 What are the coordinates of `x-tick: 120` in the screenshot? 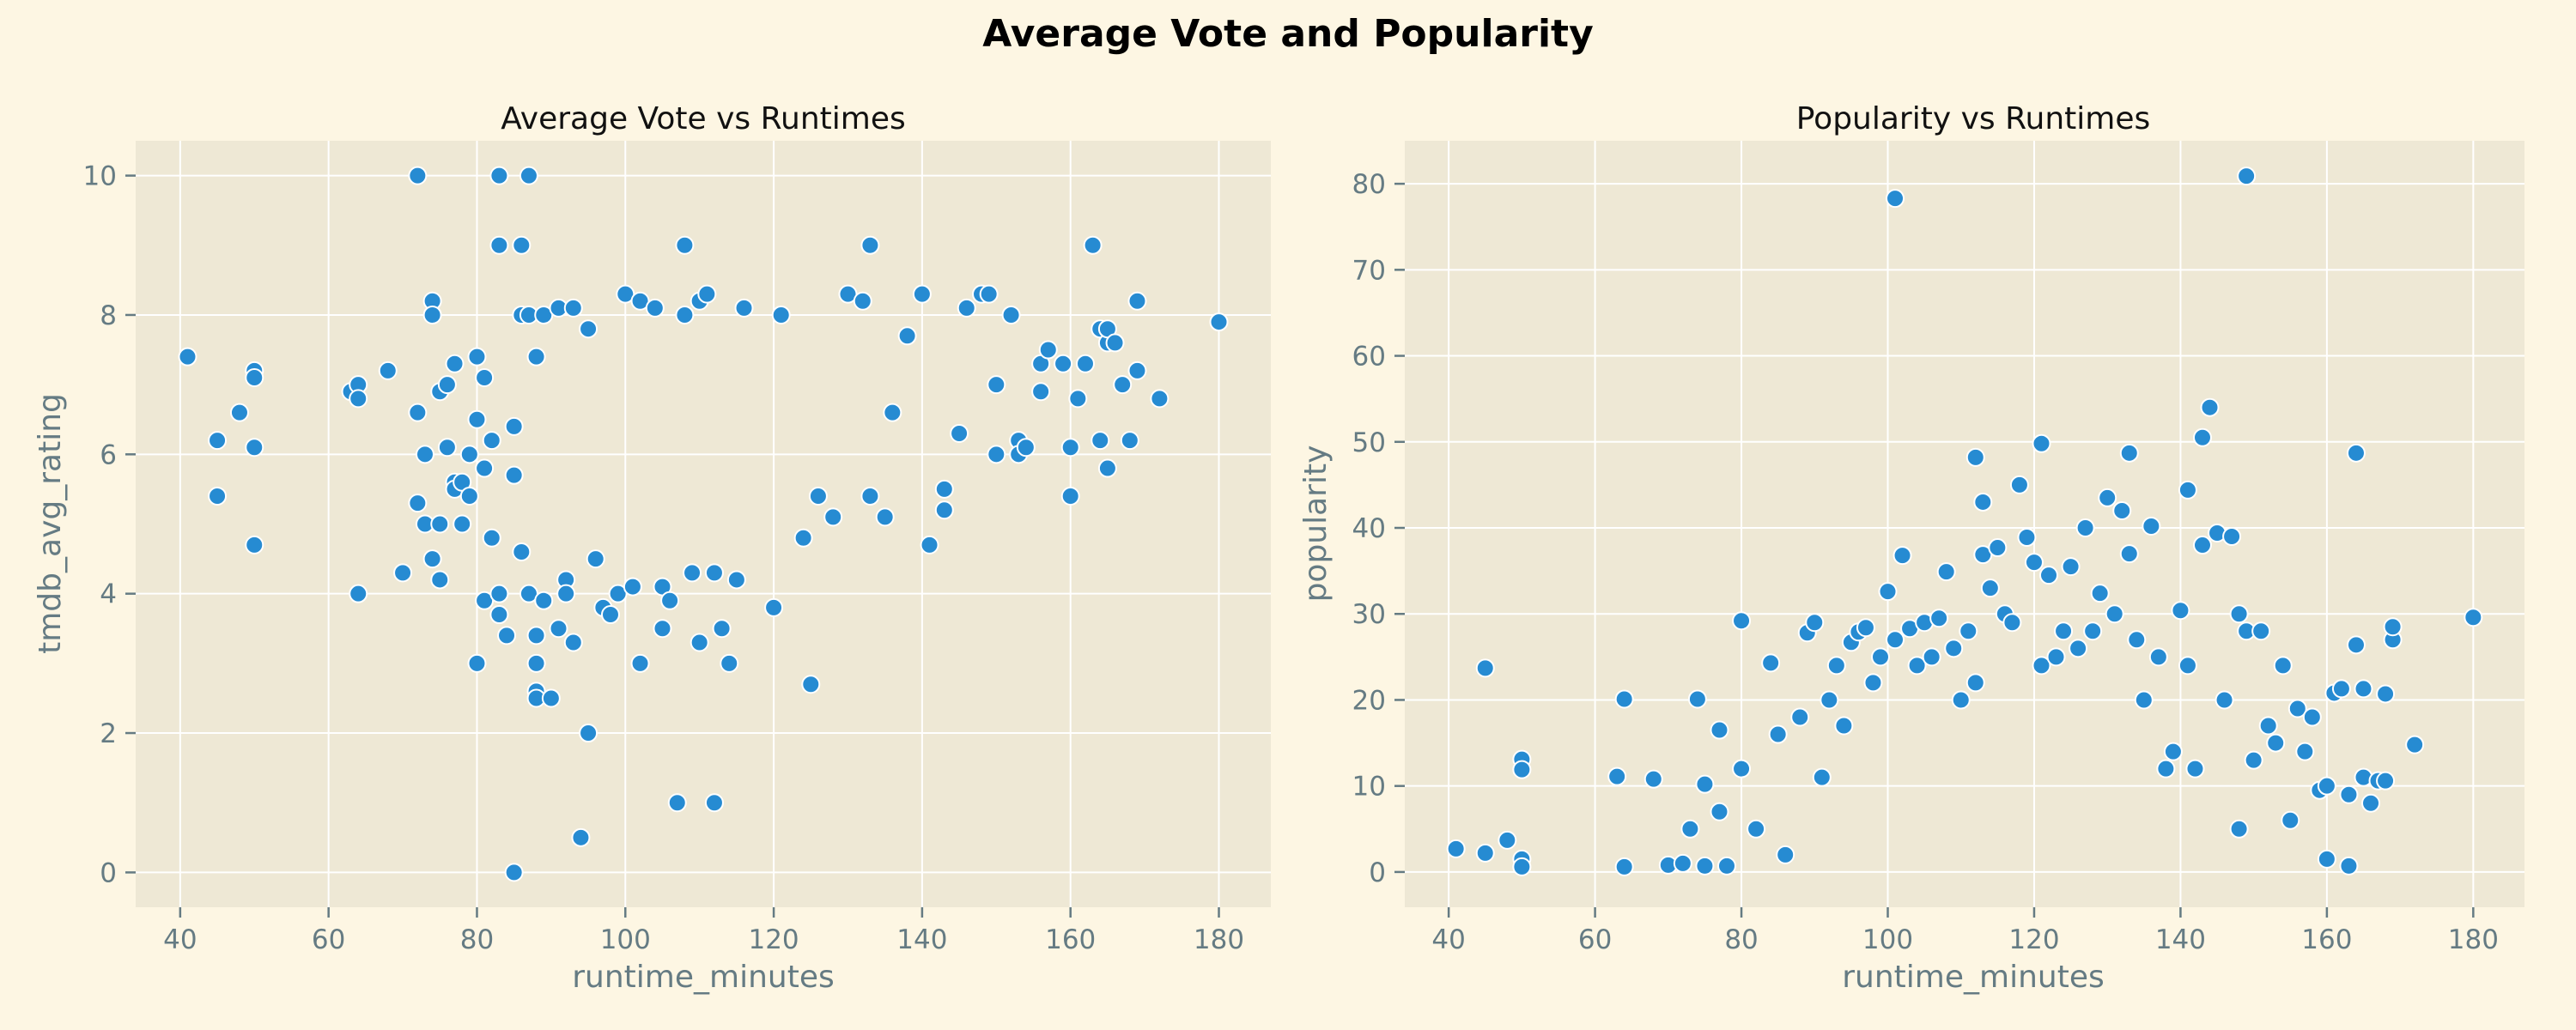 It's located at (773, 931).